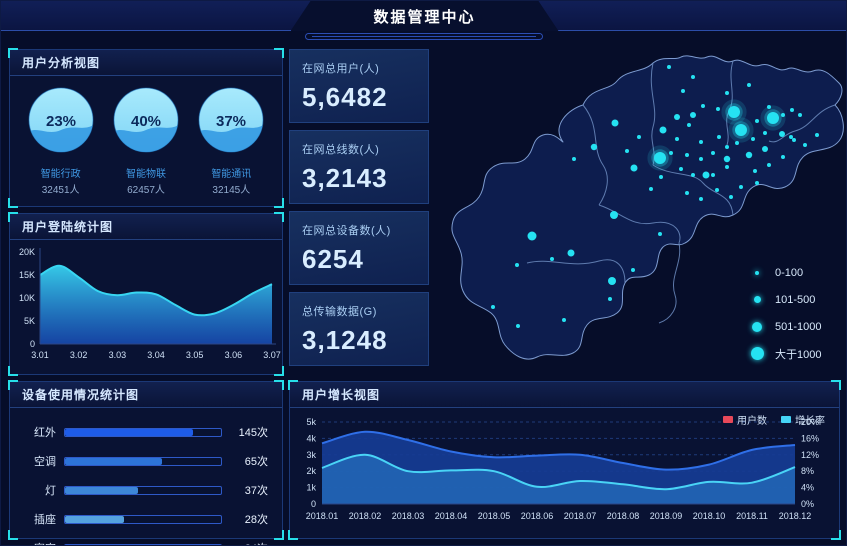  I want to click on legend-item-growth-rate: 增长率, so click(803, 419).